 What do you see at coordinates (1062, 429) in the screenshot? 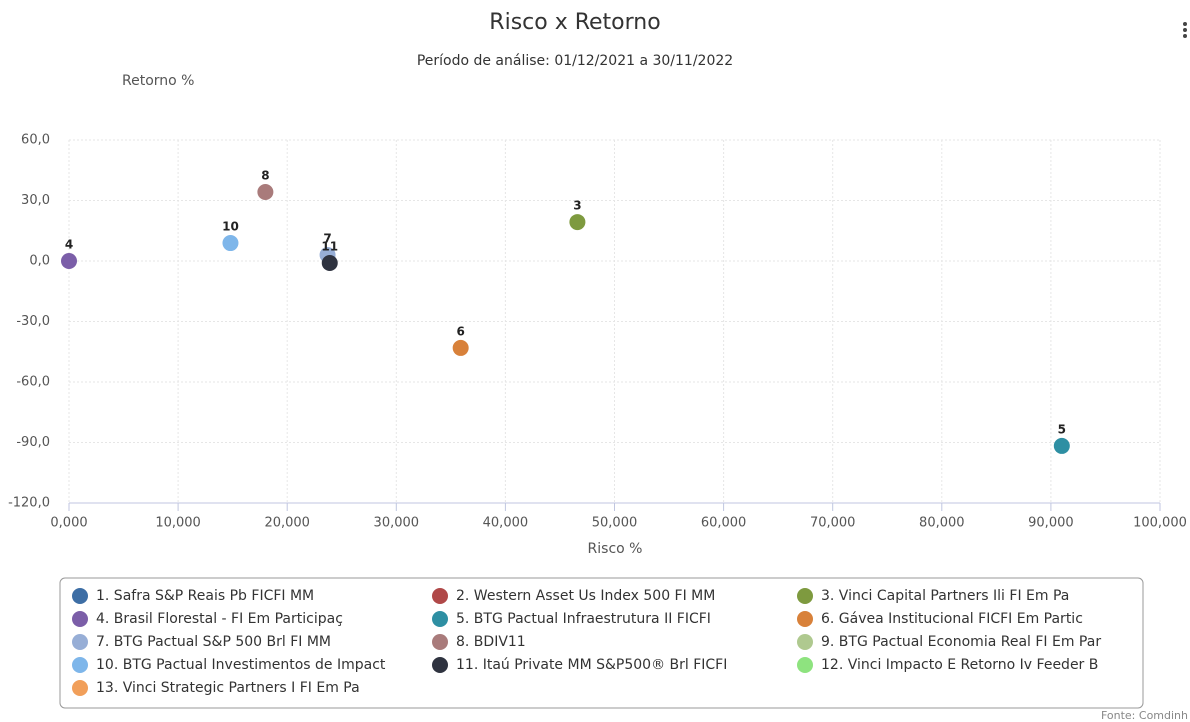
I see `point-label: 5` at bounding box center [1062, 429].